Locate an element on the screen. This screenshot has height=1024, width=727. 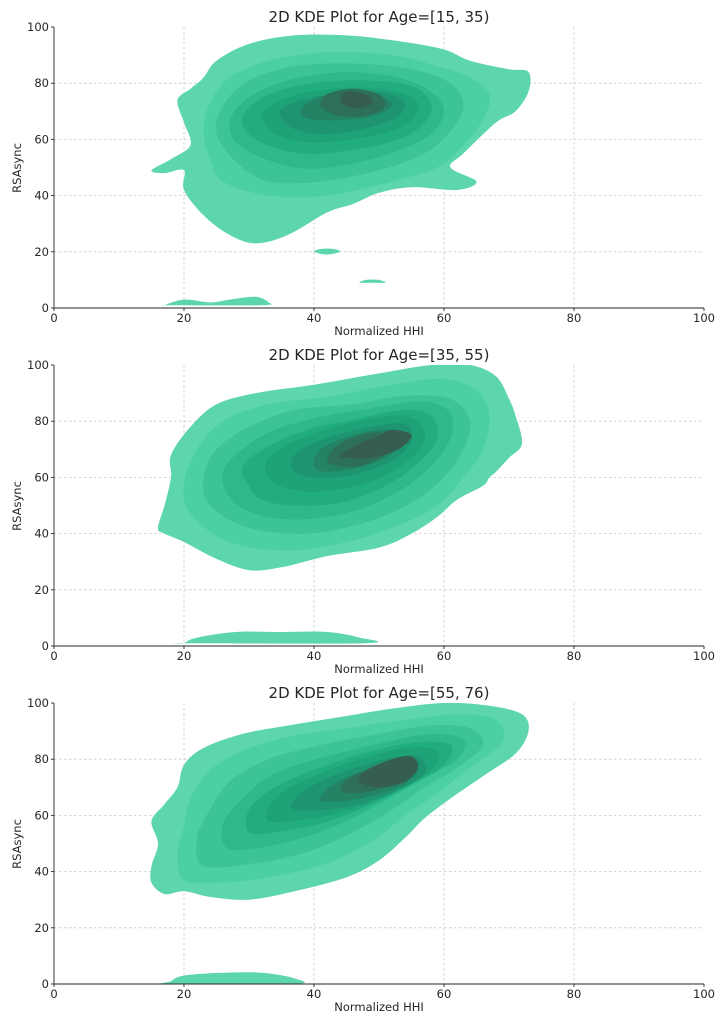
subplot-title: 2D KDE Plot for Age=[35, 55) is located at coordinates (379, 355).